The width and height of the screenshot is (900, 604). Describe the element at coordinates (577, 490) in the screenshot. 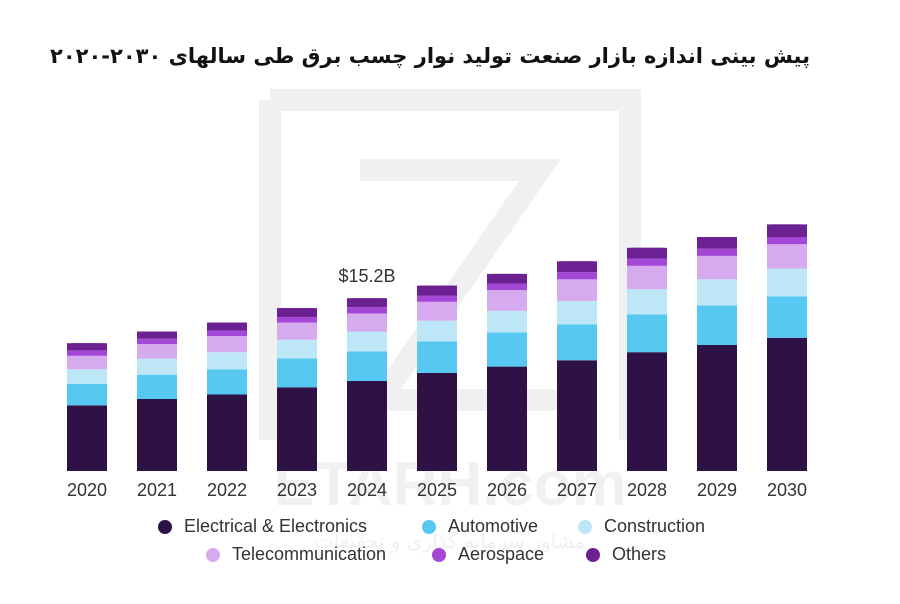

I see `x-tick-label: 2027` at that location.